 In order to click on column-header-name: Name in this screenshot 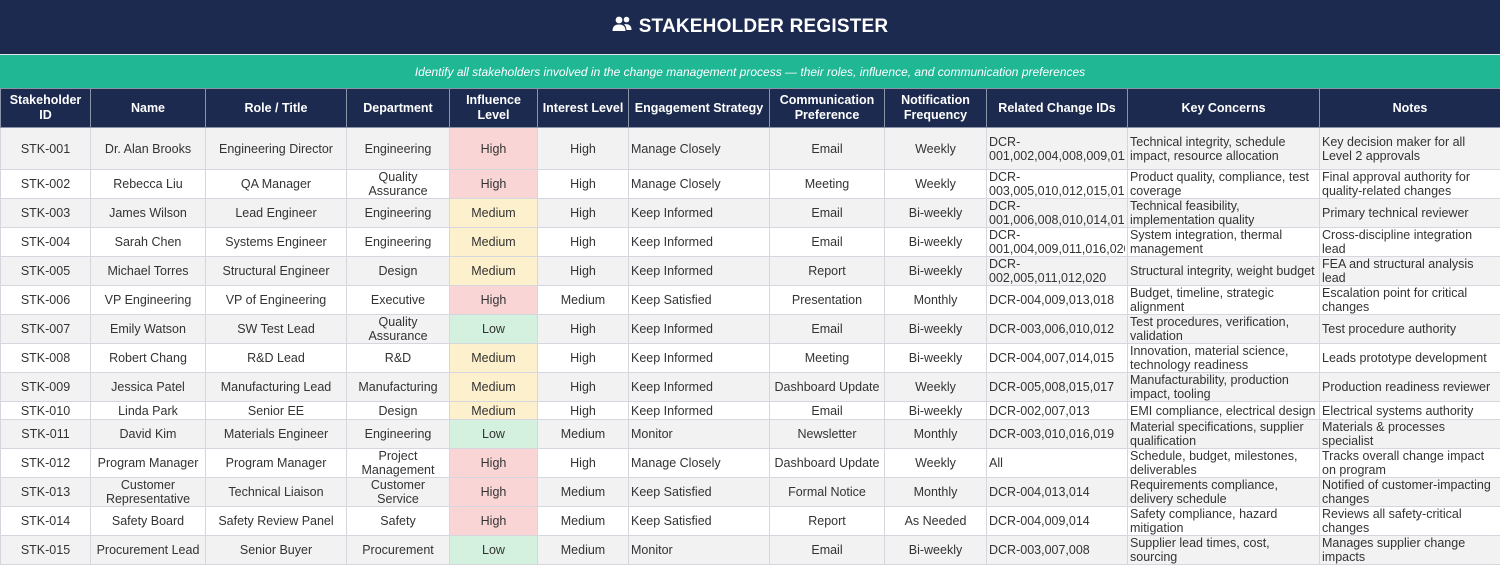, I will do `click(148, 108)`.